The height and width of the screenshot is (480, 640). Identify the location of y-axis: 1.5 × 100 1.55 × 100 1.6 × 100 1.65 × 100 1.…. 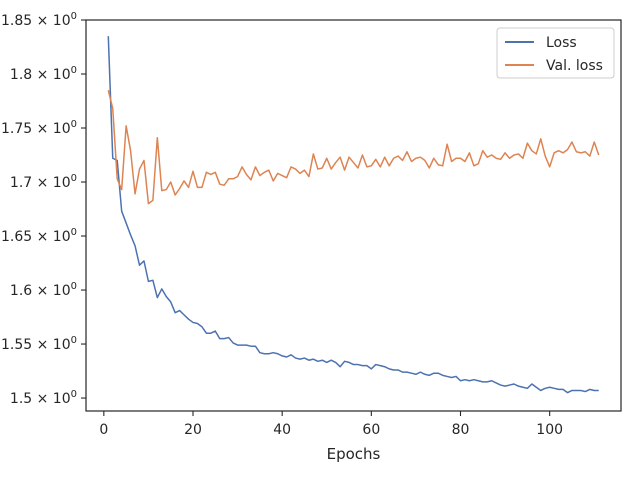
(43, 209).